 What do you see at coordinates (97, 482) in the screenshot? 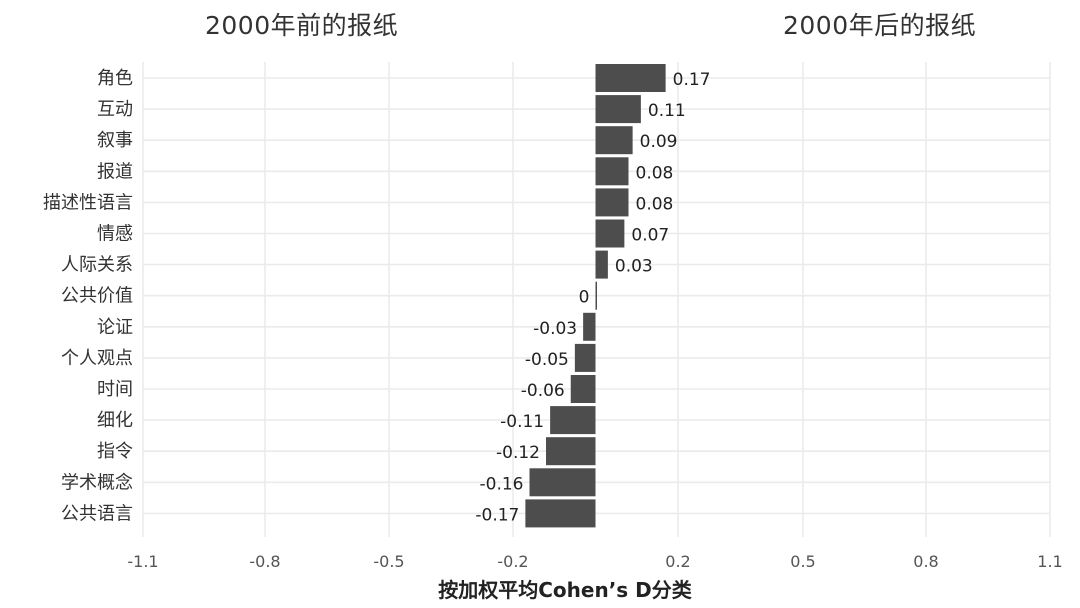
I see `category-label: 学术概念` at bounding box center [97, 482].